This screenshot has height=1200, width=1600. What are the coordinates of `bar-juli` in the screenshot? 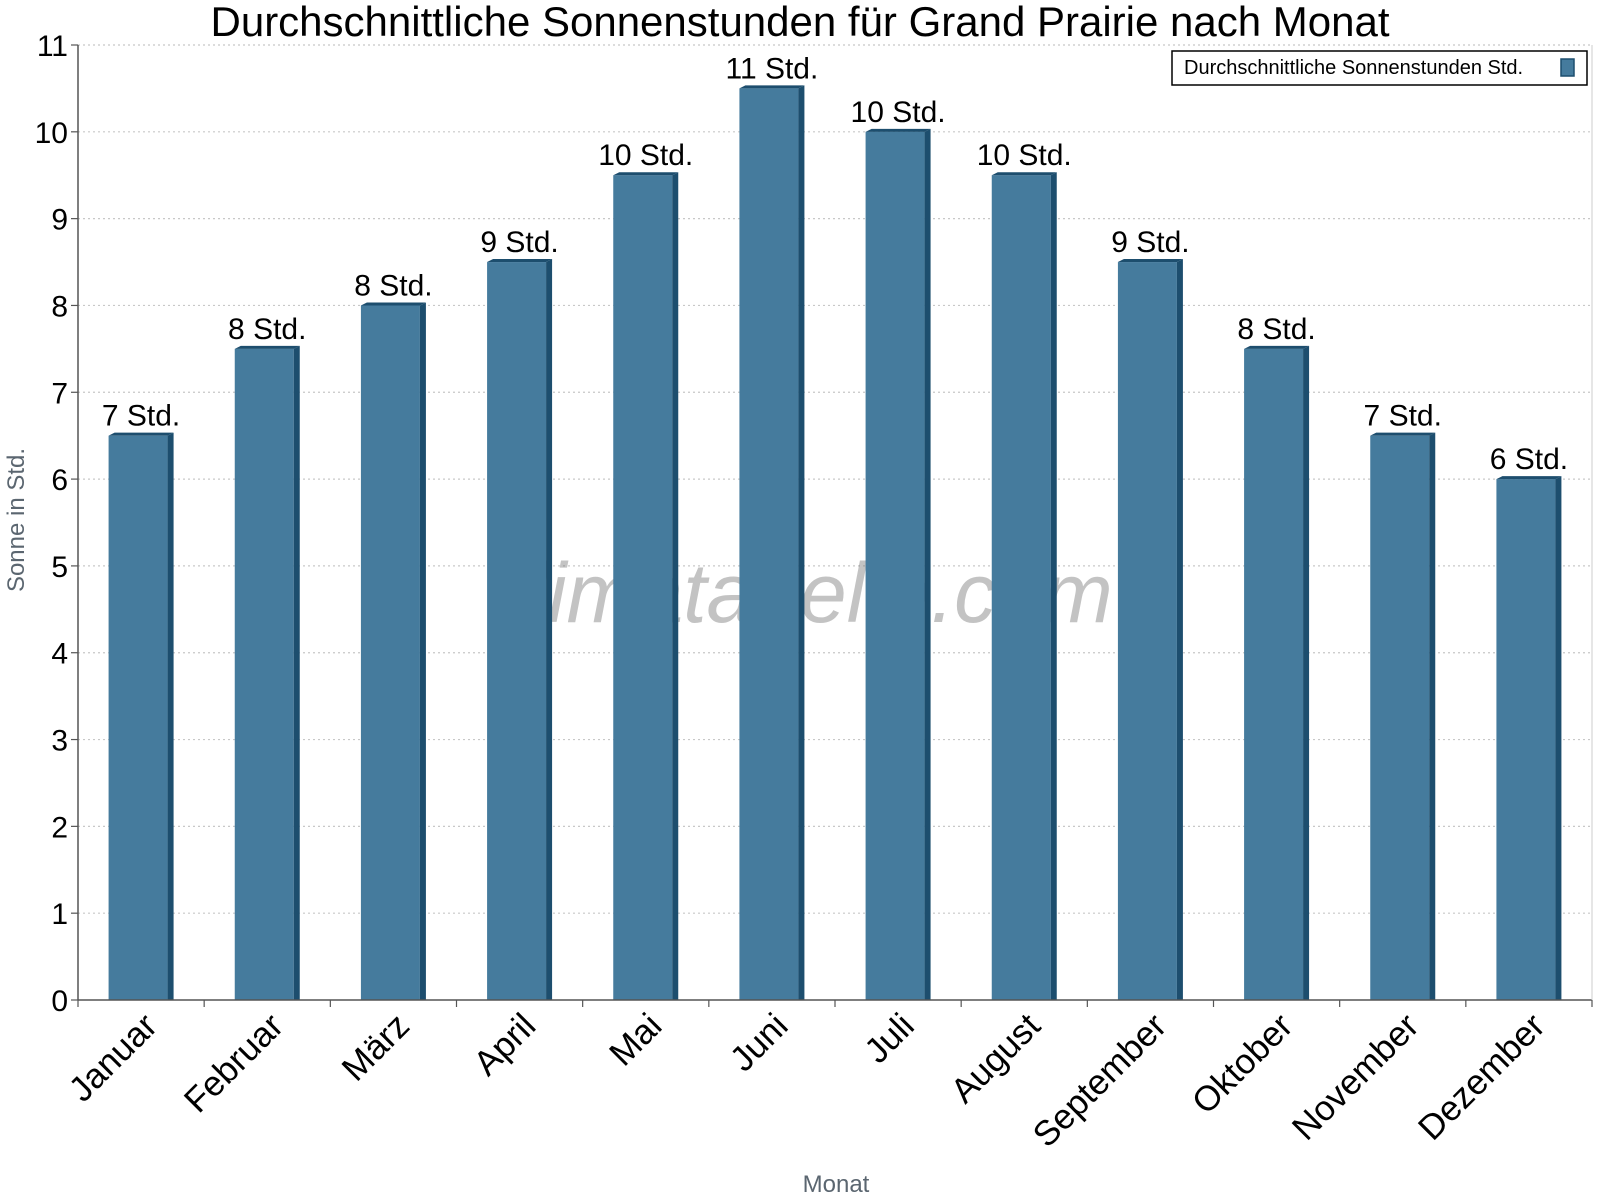 It's located at (898, 564).